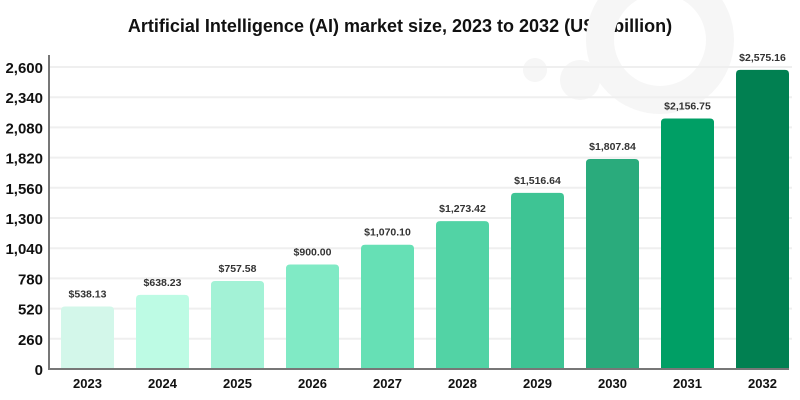 This screenshot has width=800, height=400. Describe the element at coordinates (24, 98) in the screenshot. I see `y-tick-label: 2,340` at that location.